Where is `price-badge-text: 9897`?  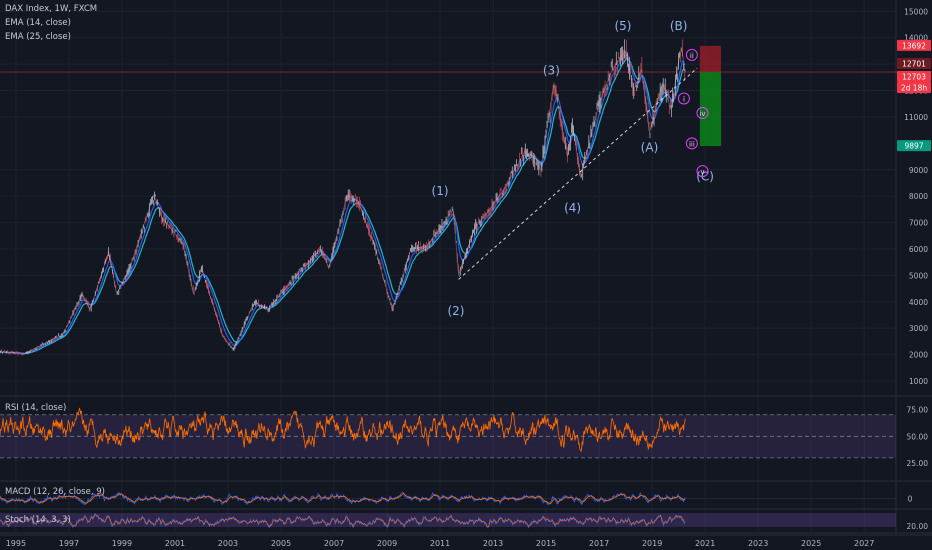
price-badge-text: 9897 is located at coordinates (913, 146).